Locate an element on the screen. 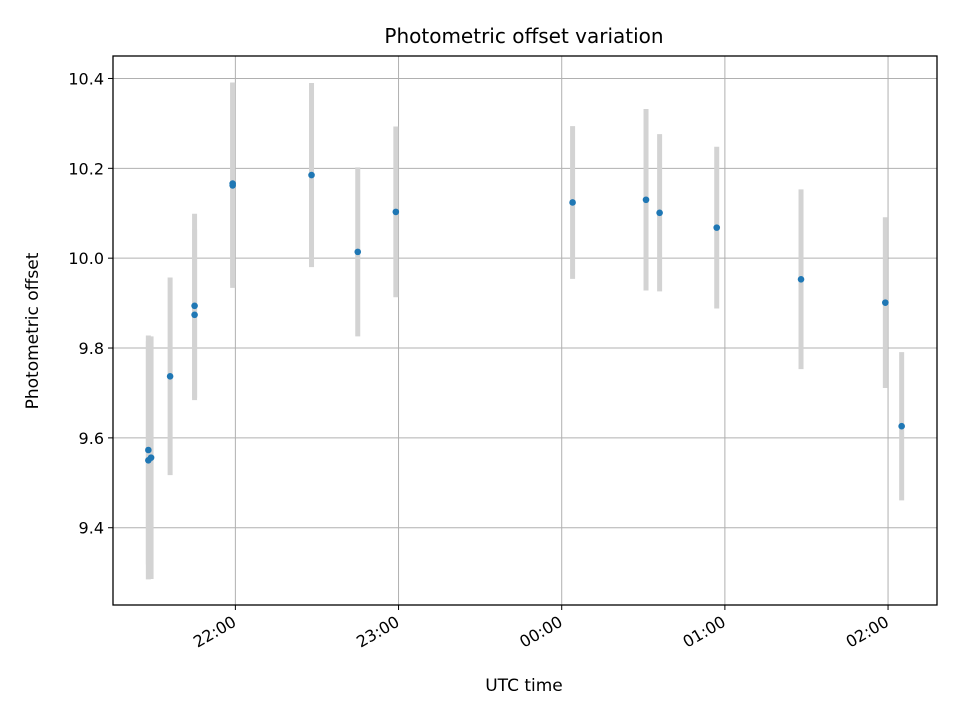 The image size is (960, 720). chart-title: Photometric offset variation is located at coordinates (523, 36).